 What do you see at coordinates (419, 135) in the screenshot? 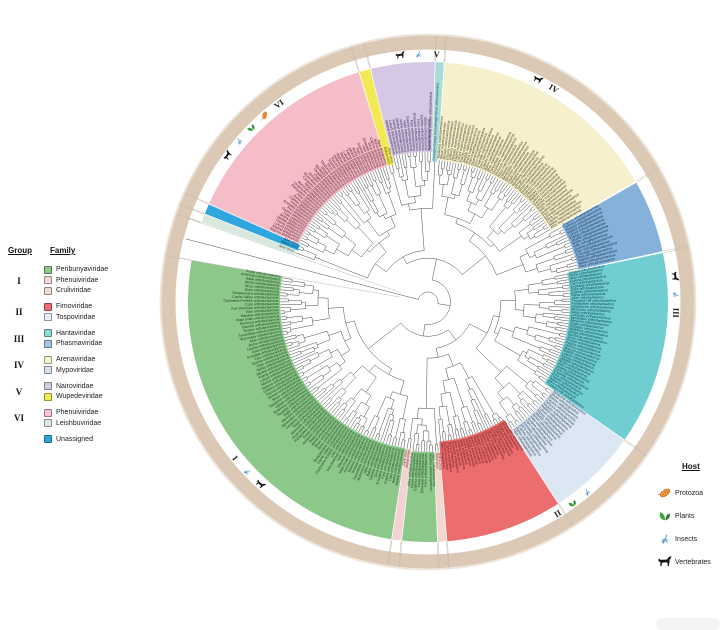
I see `leaf-label: Dera orthonairovirus` at bounding box center [419, 135].